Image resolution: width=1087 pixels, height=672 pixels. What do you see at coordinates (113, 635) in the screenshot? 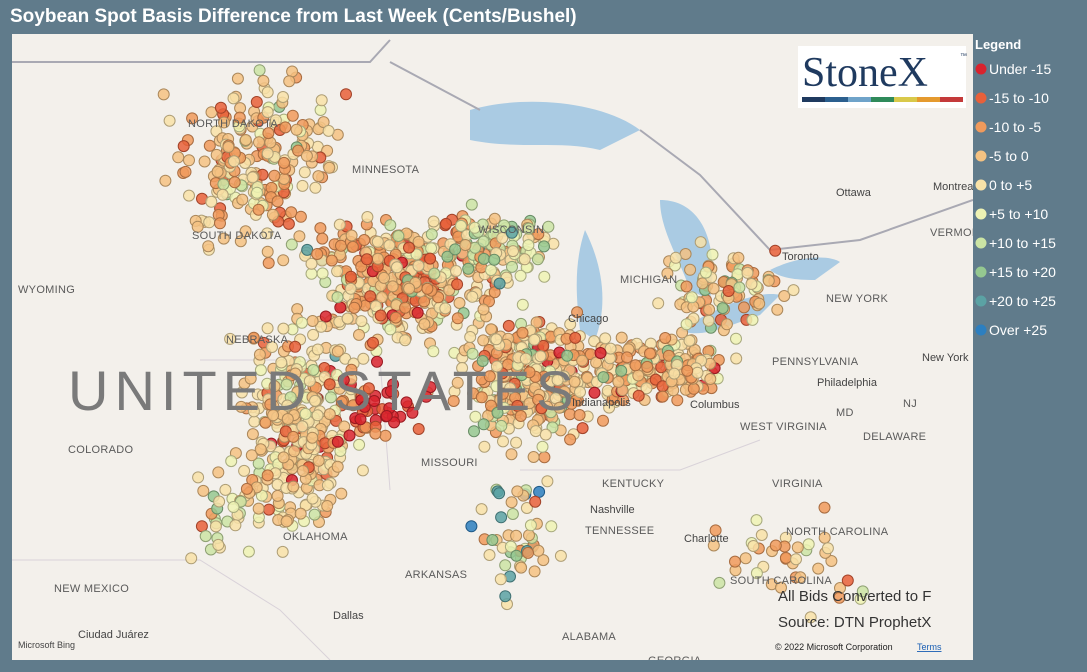
I see `city-label: Ciudad Juárez` at bounding box center [113, 635].